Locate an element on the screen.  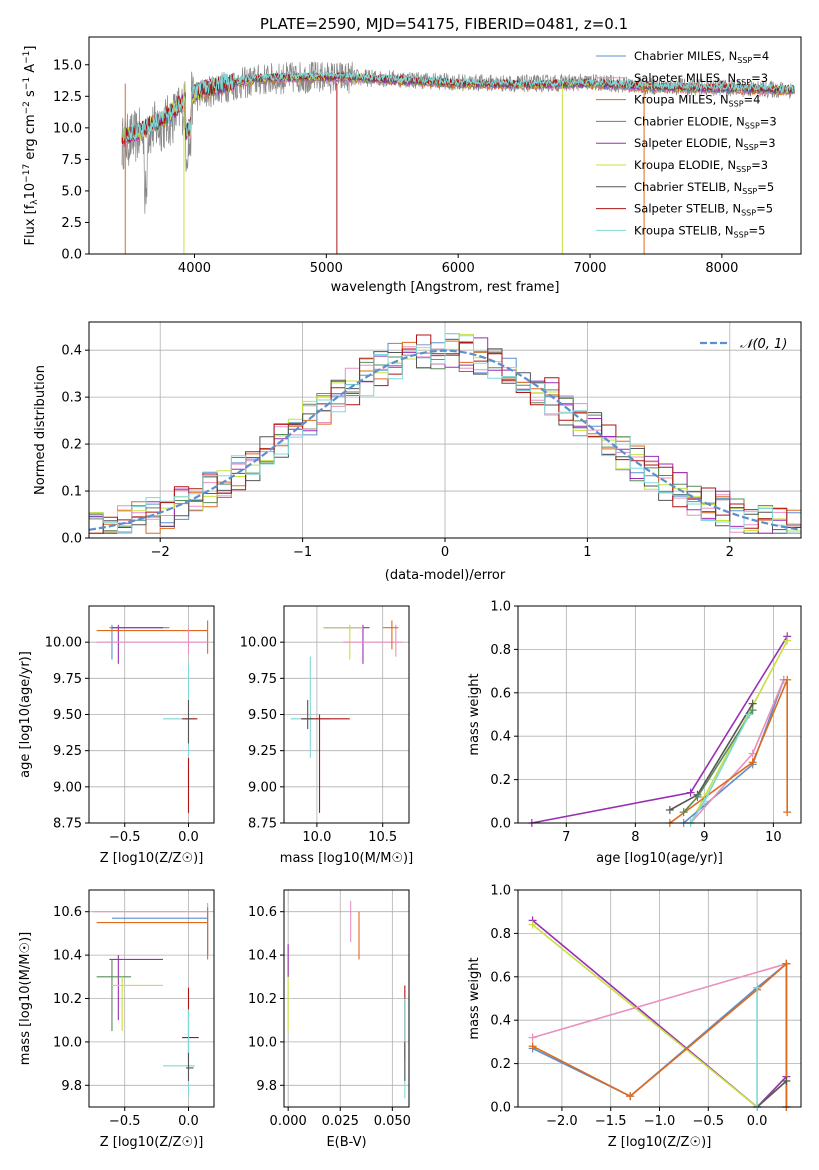
x-tick-label: 9 is located at coordinates (704, 837).